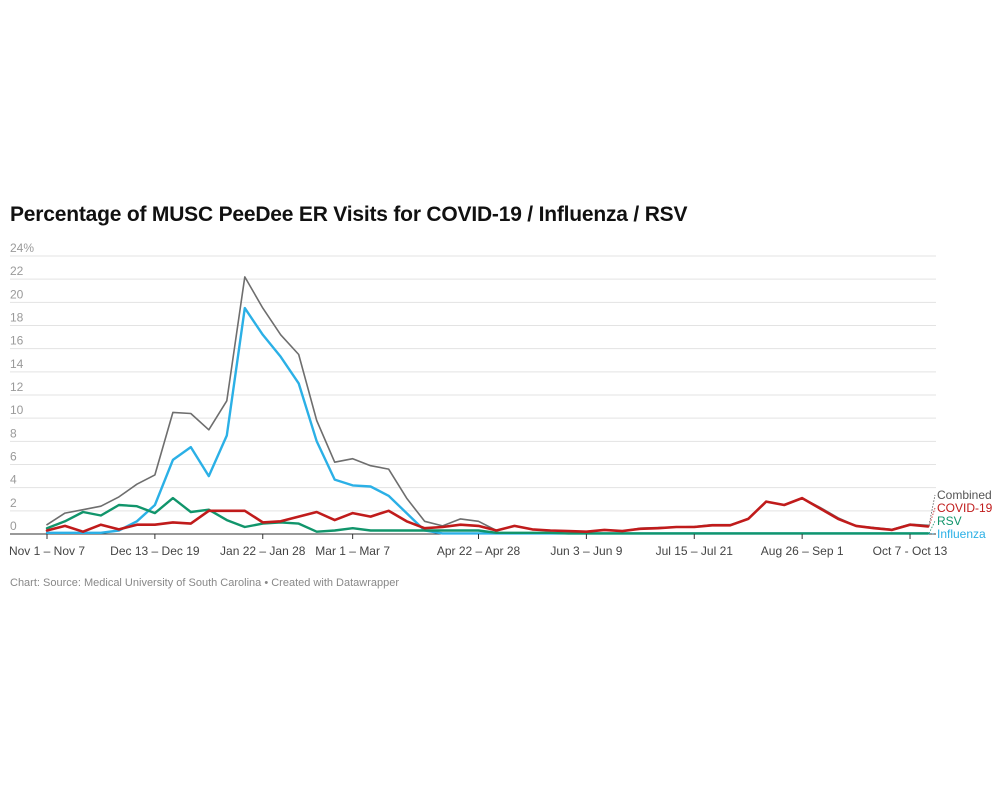 This screenshot has width=1000, height=795. I want to click on x-tick-label: Dec 13 – Dec 19, so click(155, 551).